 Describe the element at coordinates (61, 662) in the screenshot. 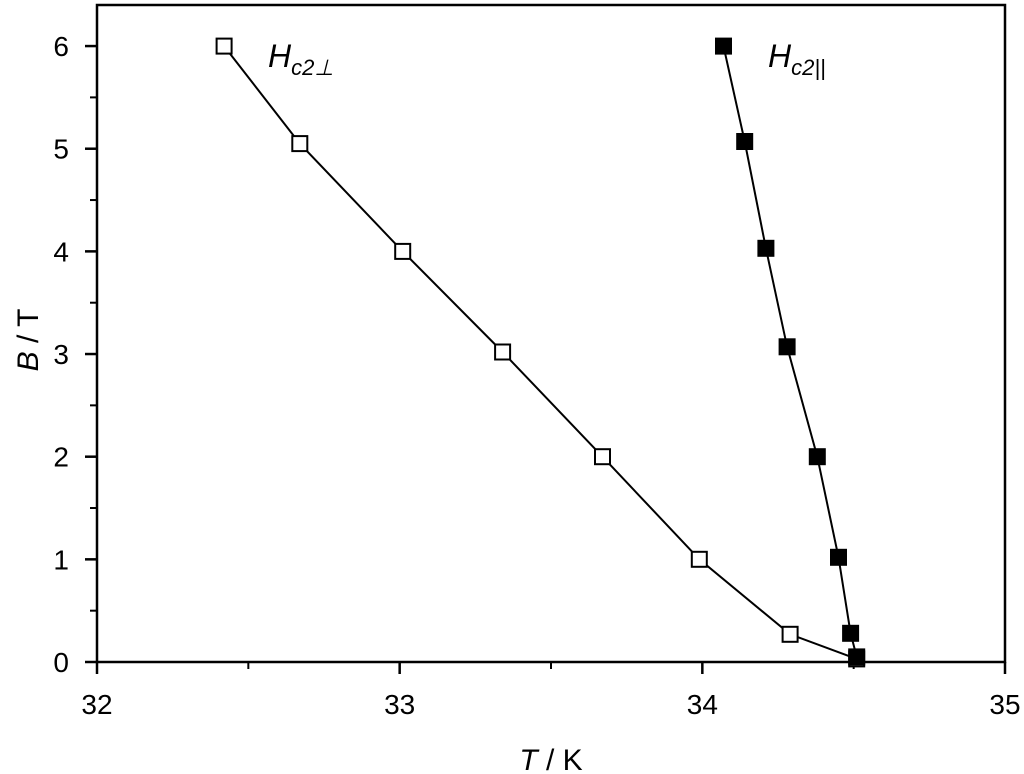

I see `y-tick-label: 0` at that location.